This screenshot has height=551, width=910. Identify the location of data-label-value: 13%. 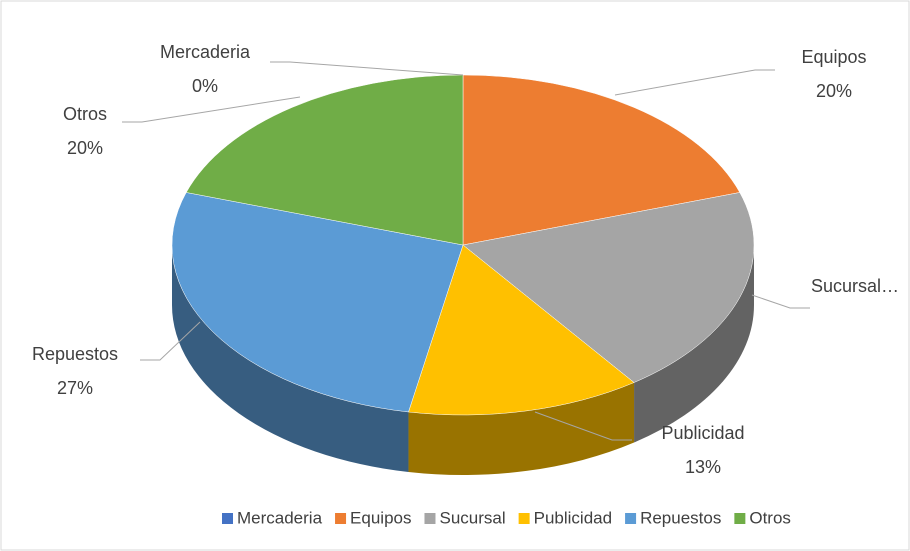
(703, 467).